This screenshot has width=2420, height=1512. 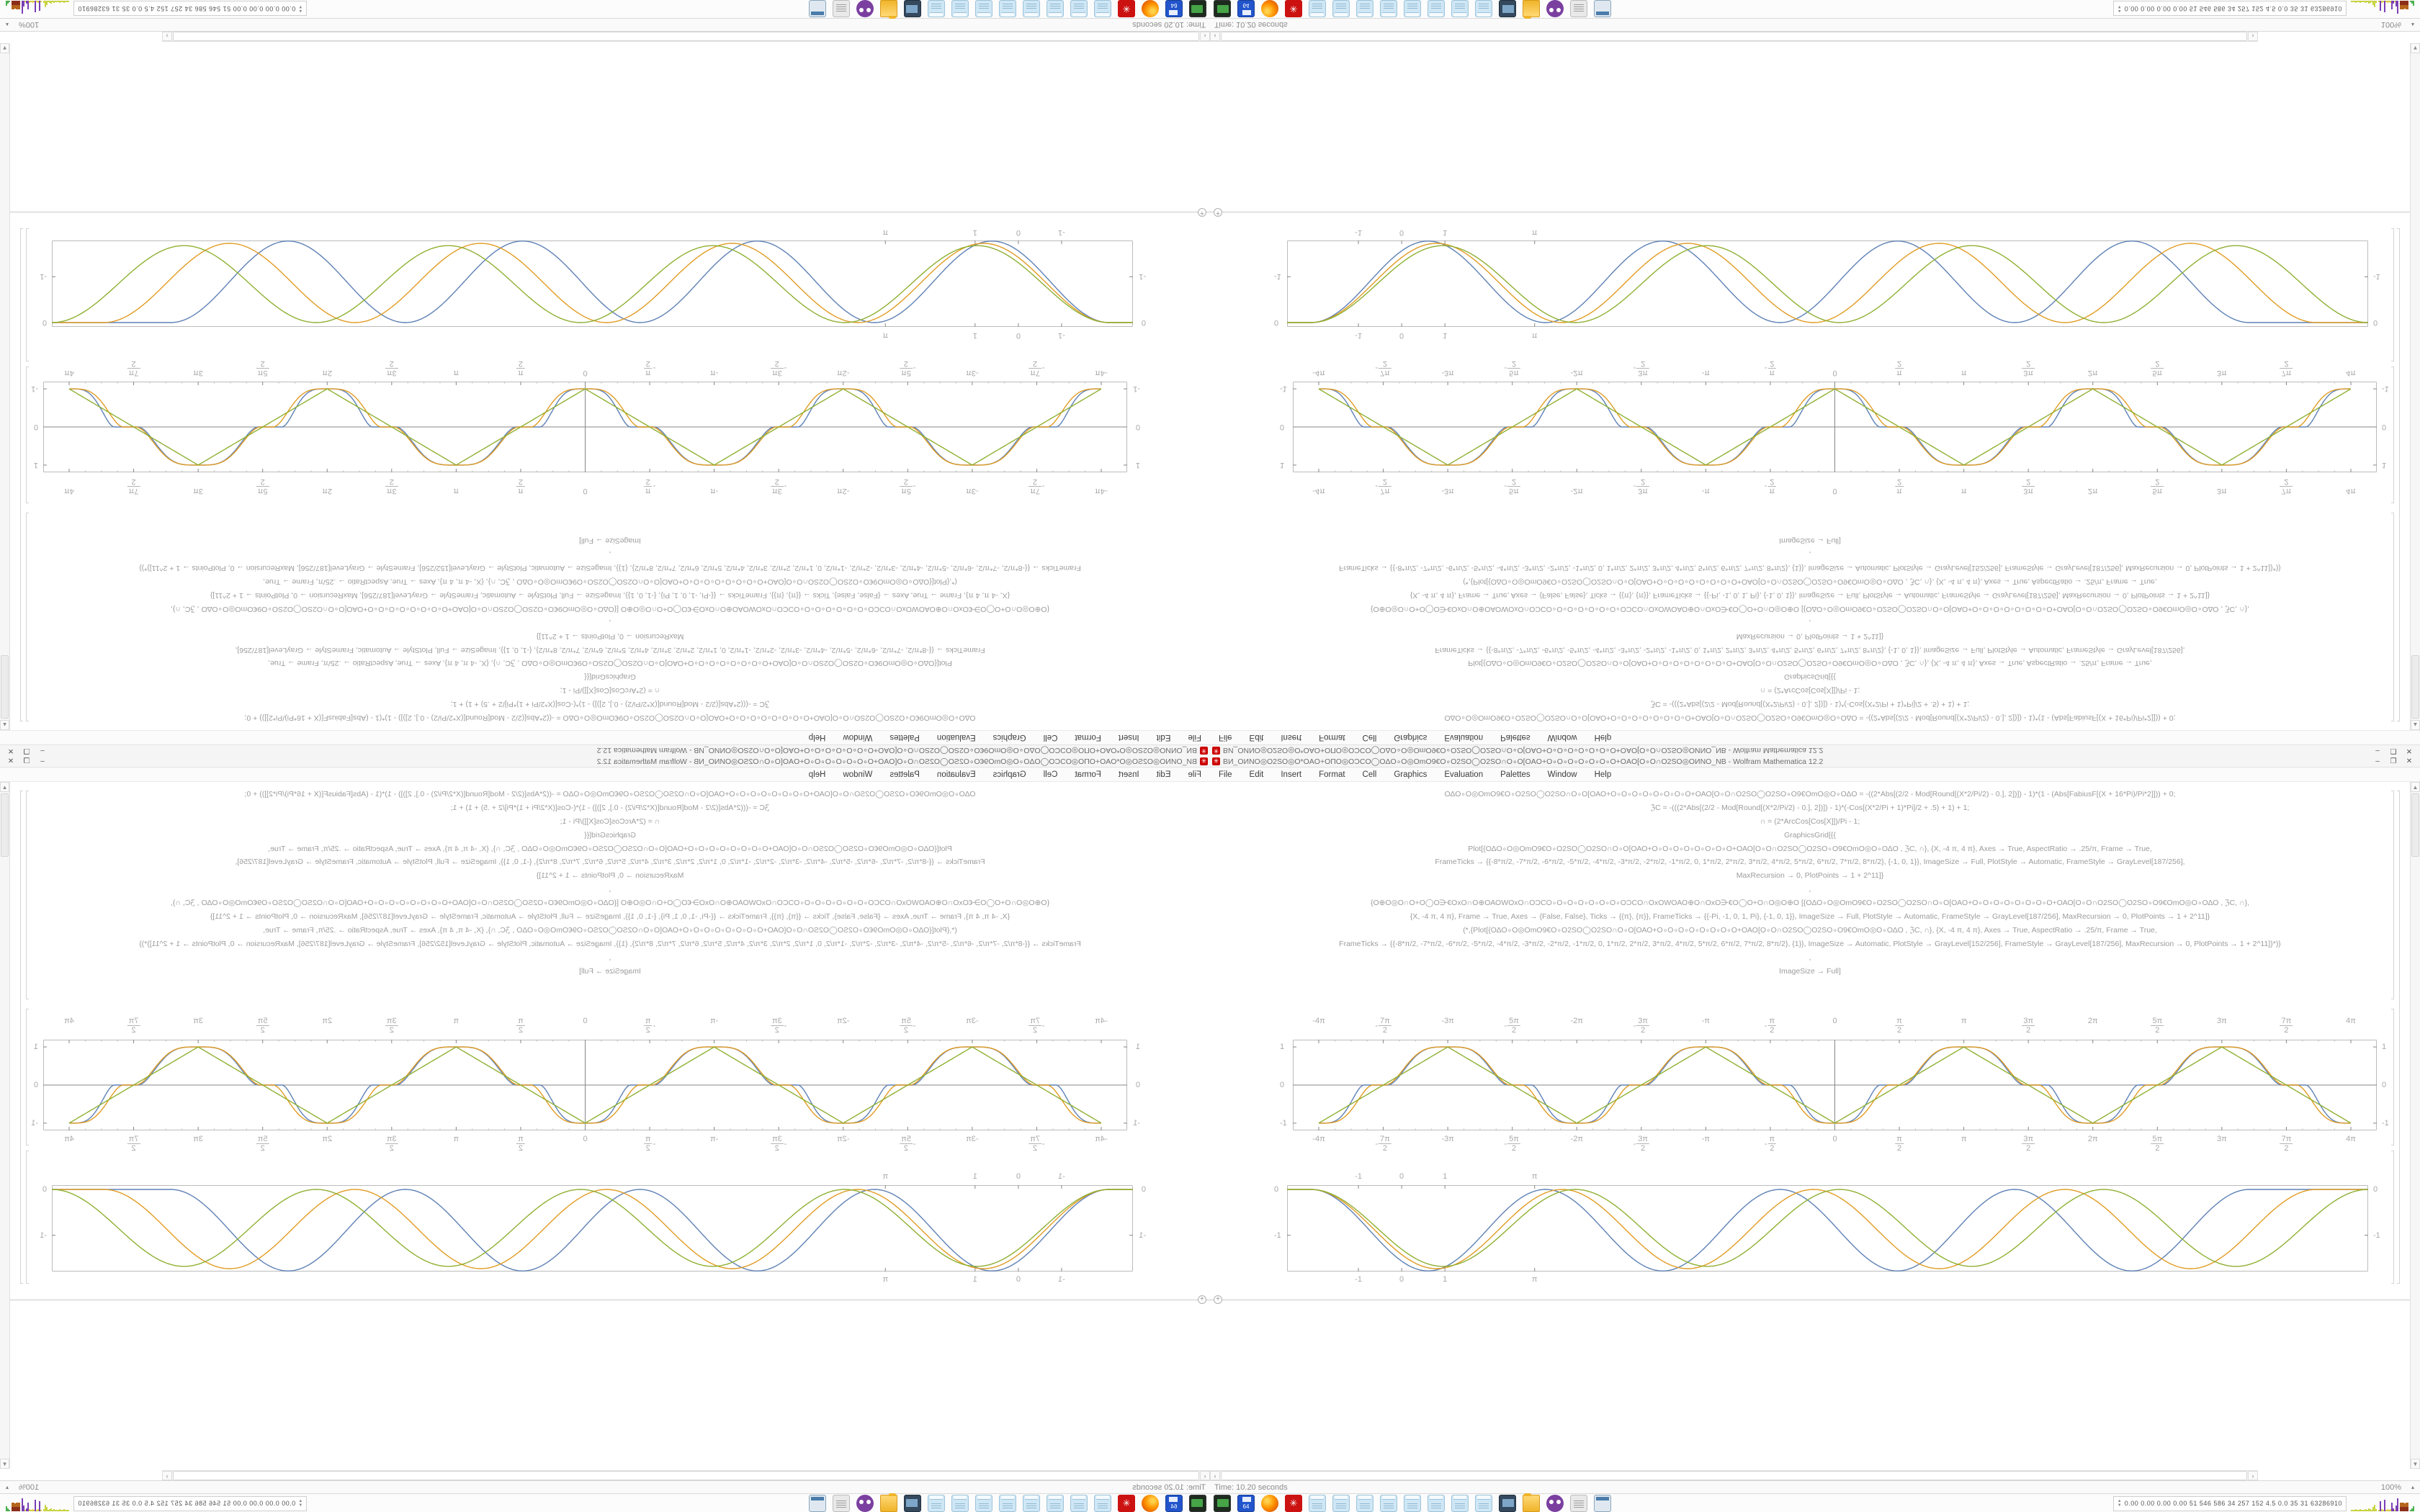 What do you see at coordinates (2381, 9) in the screenshot?
I see `system-monitor-graphs` at bounding box center [2381, 9].